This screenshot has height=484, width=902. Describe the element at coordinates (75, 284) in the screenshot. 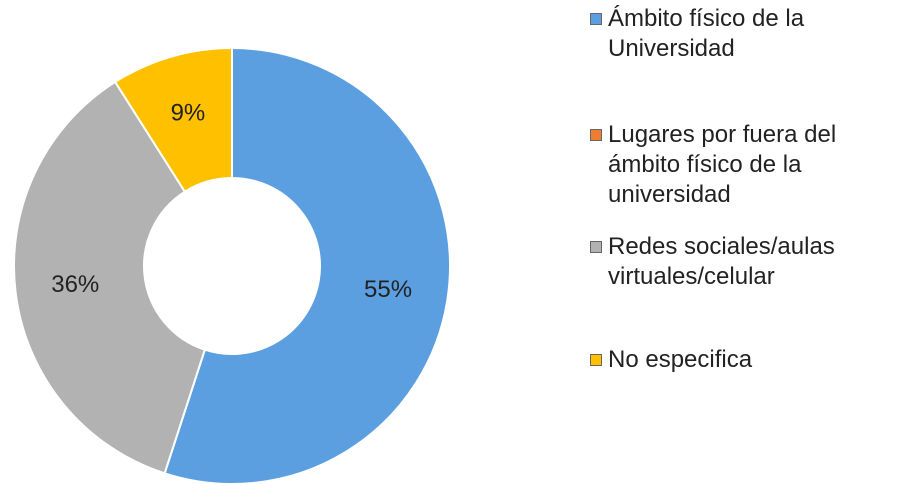

I see `data-label: 36%` at that location.